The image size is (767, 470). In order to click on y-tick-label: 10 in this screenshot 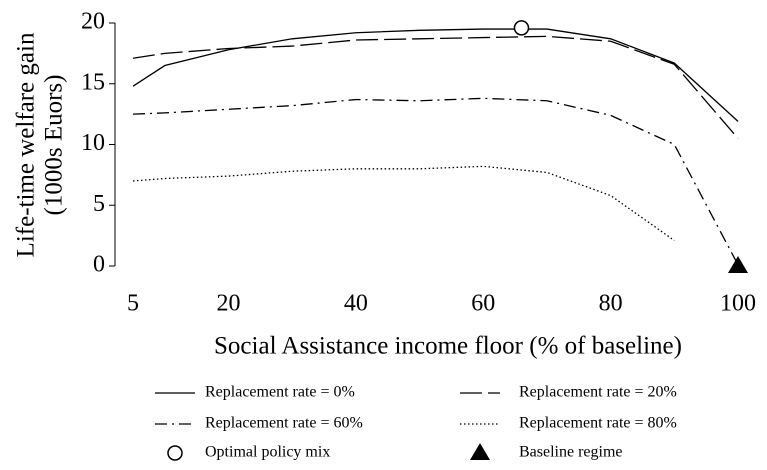, I will do `click(93, 143)`.